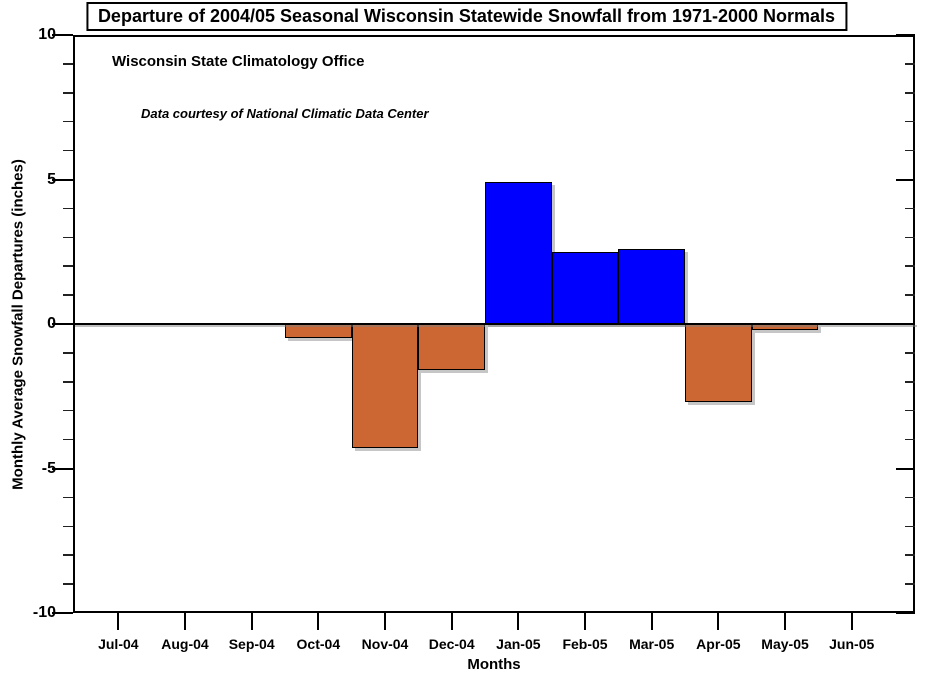  I want to click on x-axis-title: Months, so click(494, 664).